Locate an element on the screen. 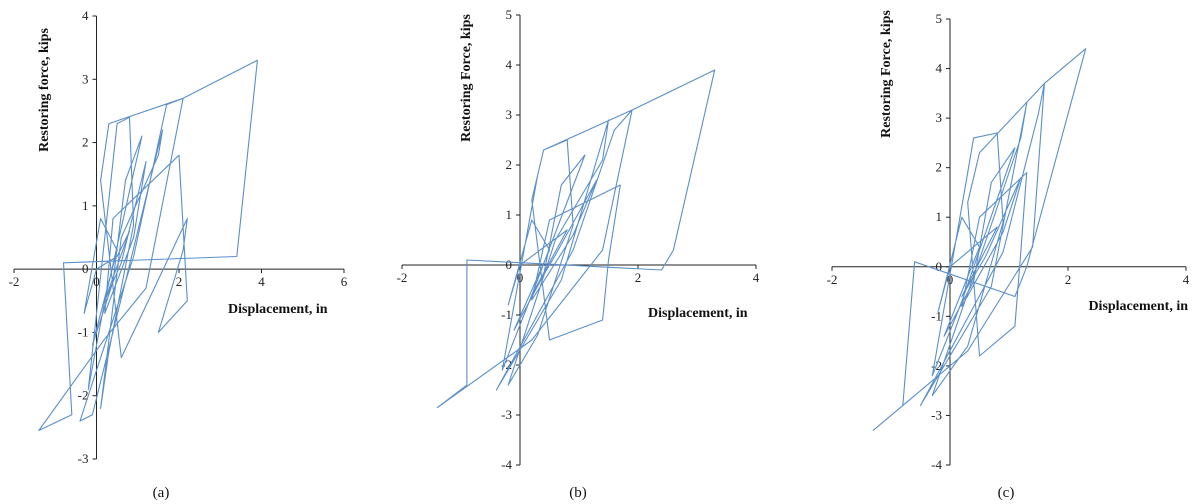 This screenshot has width=1194, height=504. panel-a-y-tick-label: 1 is located at coordinates (85, 205).